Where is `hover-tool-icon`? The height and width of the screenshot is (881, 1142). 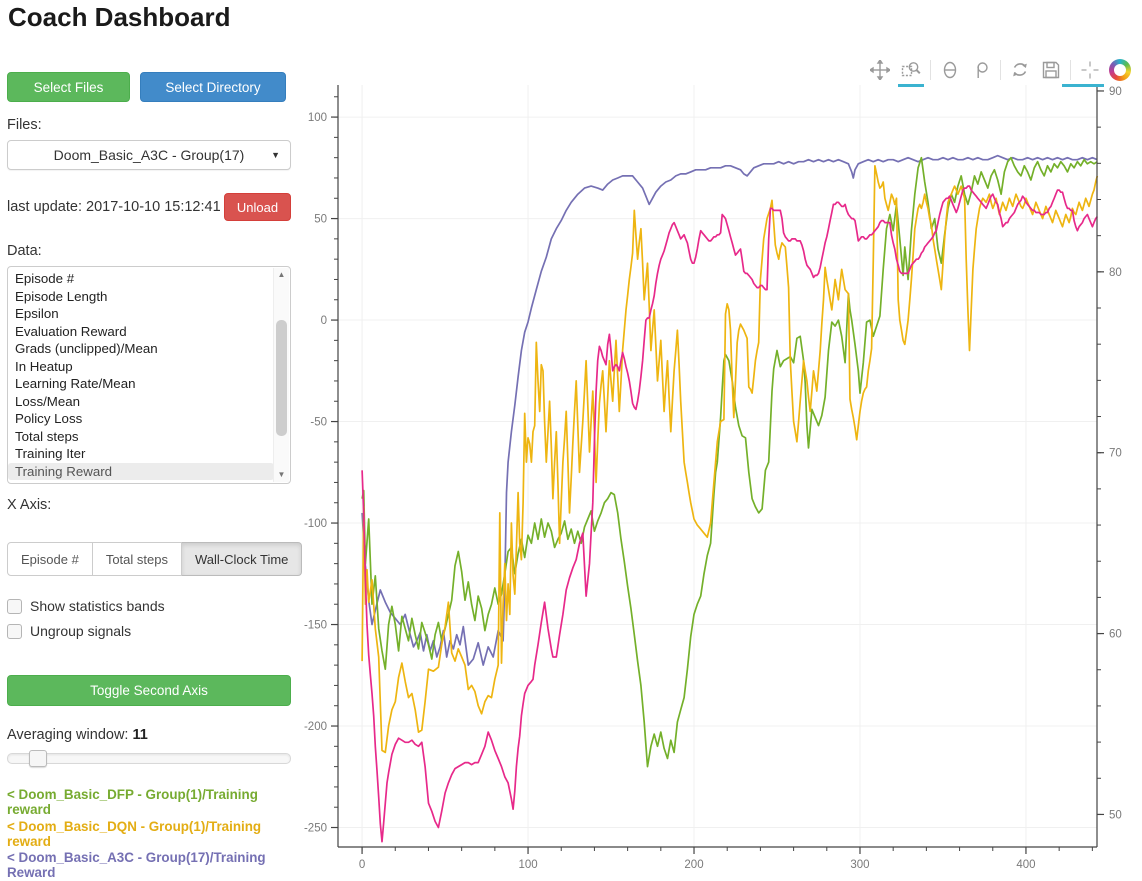 hover-tool-icon is located at coordinates (1083, 72).